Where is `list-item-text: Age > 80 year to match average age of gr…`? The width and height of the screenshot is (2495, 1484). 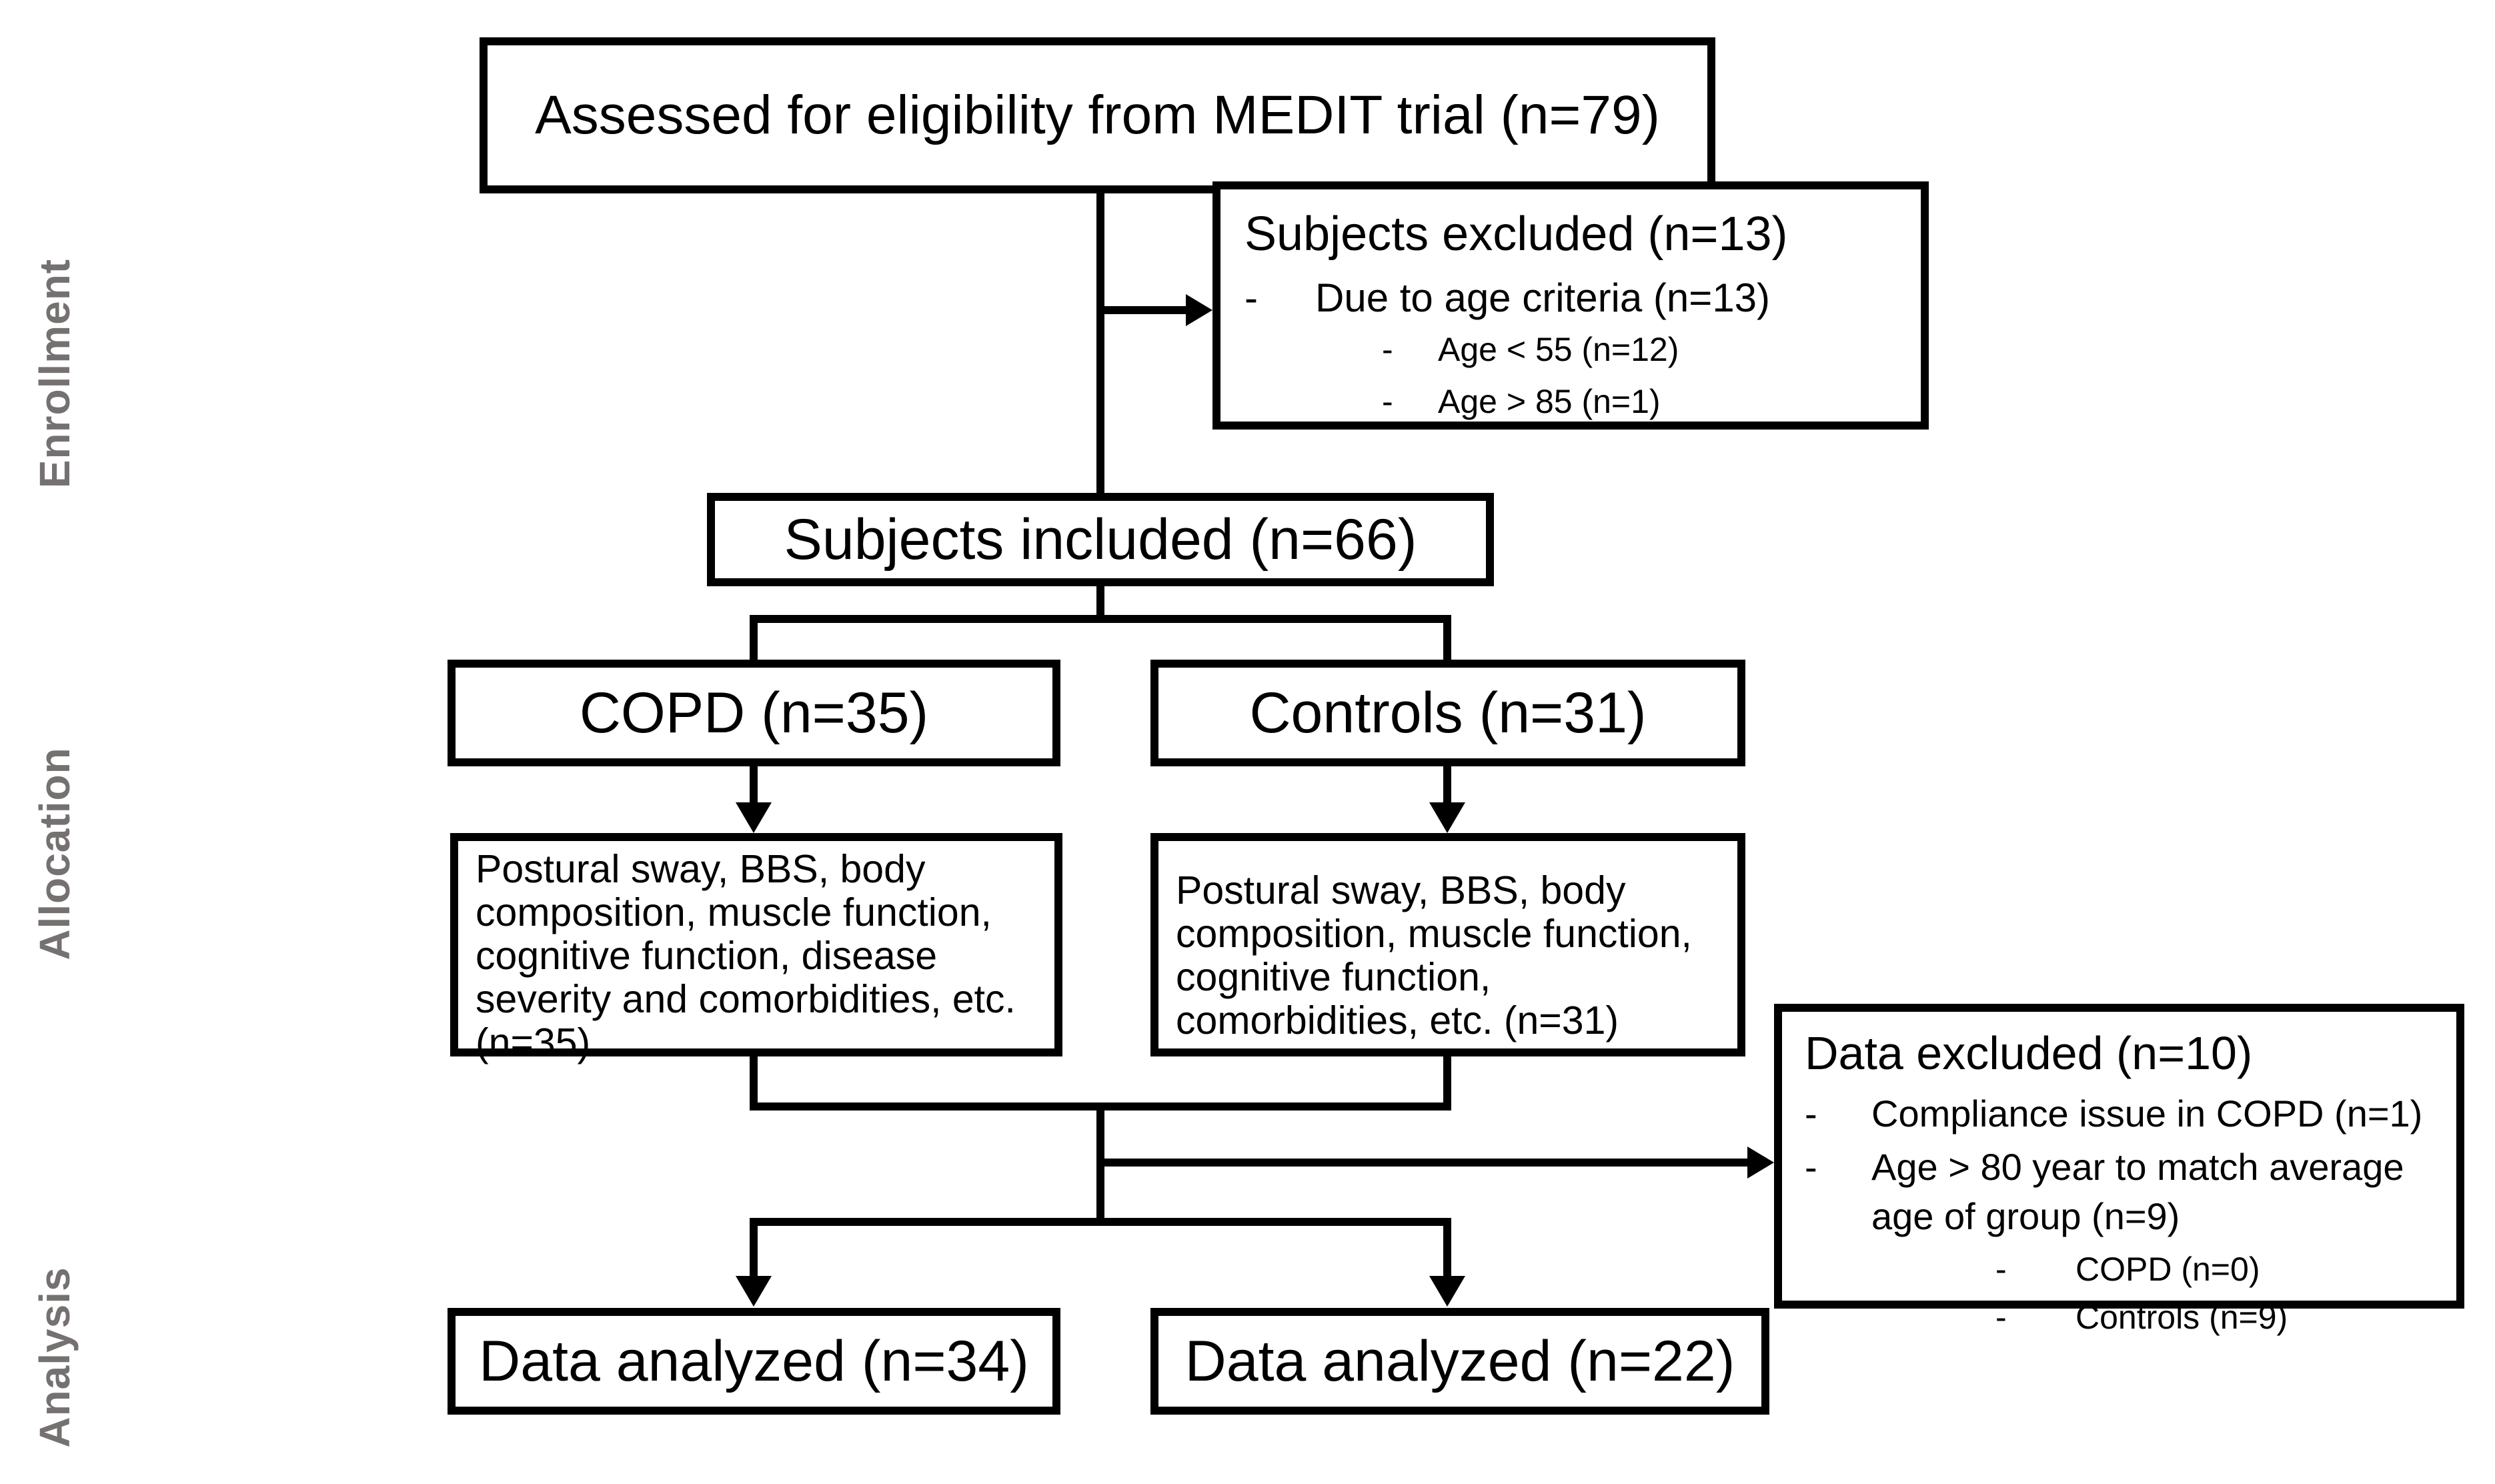 list-item-text: Age > 80 year to match average age of gr… is located at coordinates (2137, 1191).